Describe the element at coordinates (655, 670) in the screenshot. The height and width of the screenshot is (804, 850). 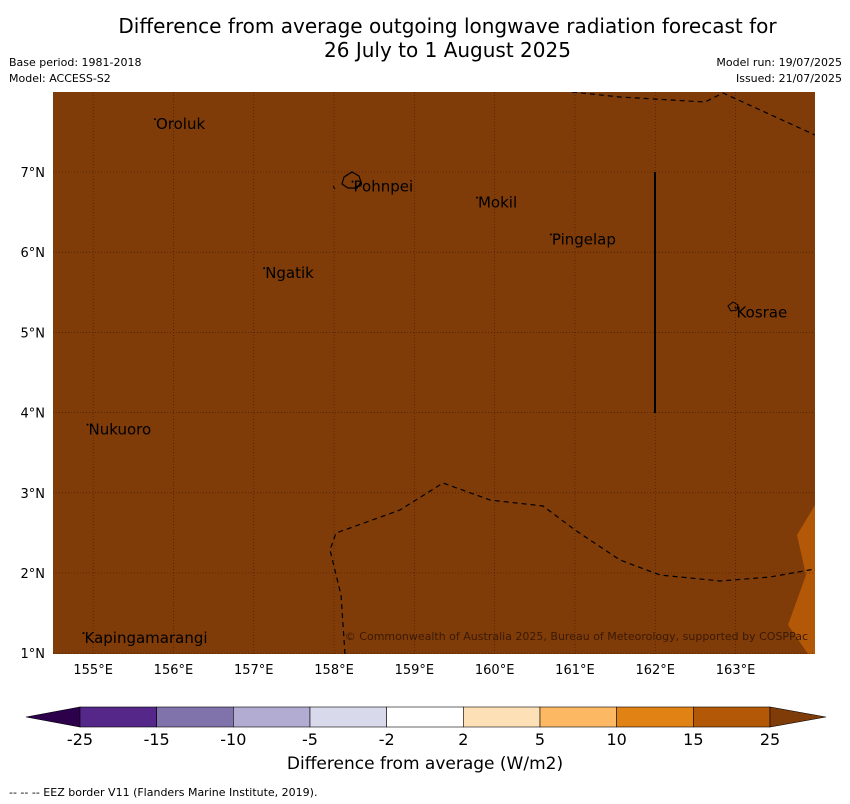
I see `lon-tick-label: 162°E` at that location.